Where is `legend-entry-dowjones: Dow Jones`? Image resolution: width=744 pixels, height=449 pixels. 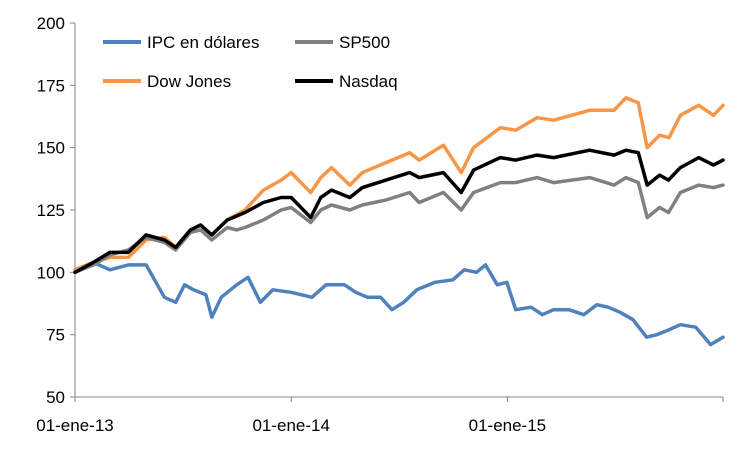
legend-entry-dowjones: Dow Jones is located at coordinates (167, 81).